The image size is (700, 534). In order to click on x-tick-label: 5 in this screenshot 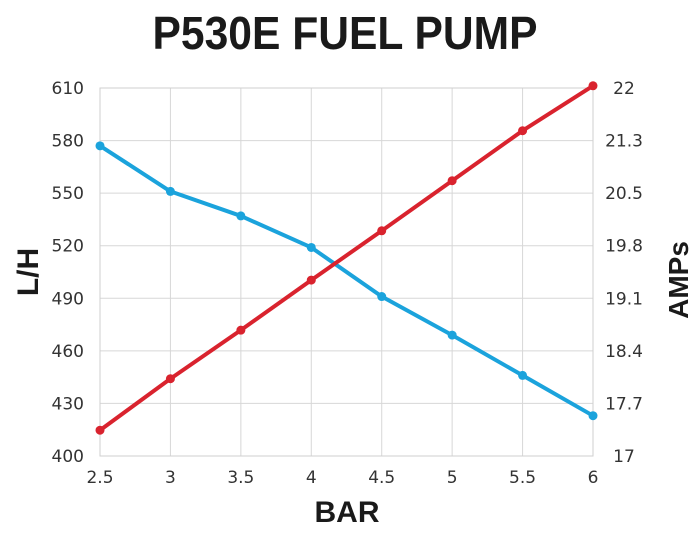, I will do `click(452, 478)`.